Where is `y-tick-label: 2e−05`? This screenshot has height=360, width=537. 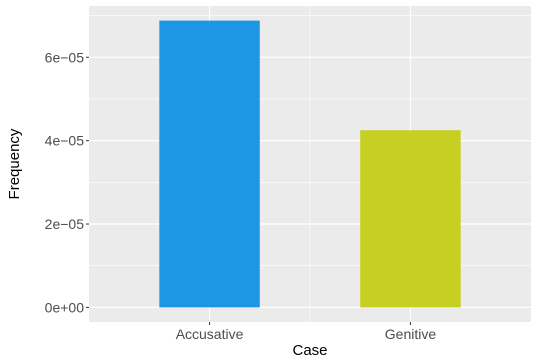
y-tick-label: 2e−05 is located at coordinates (65, 224).